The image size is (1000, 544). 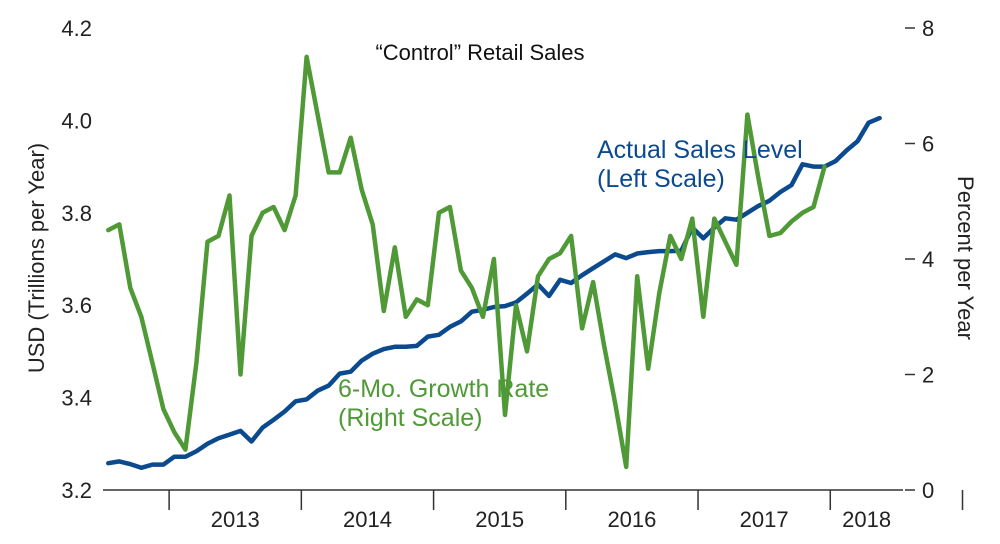 I want to click on left-axis-title: USD (Trillions per Year), so click(x=36, y=258).